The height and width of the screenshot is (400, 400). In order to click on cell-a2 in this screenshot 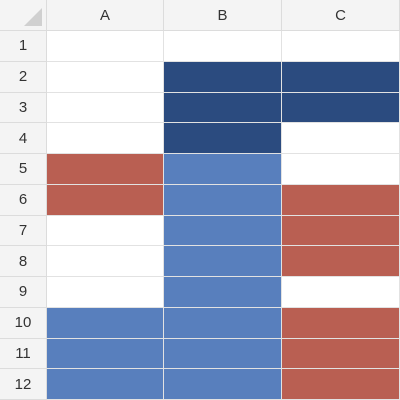, I will do `click(105, 77)`.